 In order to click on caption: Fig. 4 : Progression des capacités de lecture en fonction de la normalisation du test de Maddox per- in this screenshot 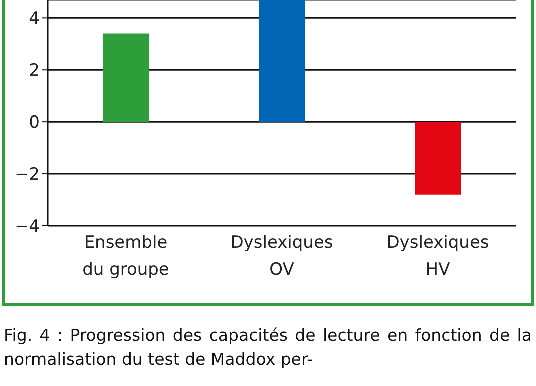, I will do `click(268, 348)`.